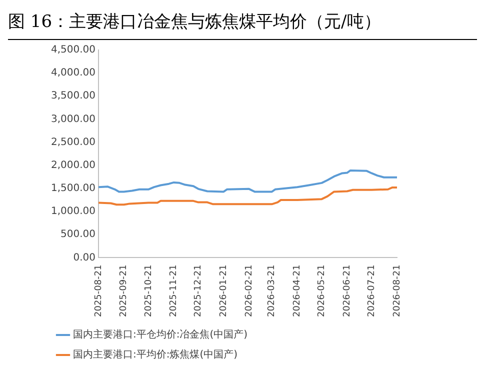  What do you see at coordinates (397, 291) in the screenshot?
I see `x-tick-label: 2026-08-21` at bounding box center [397, 291].